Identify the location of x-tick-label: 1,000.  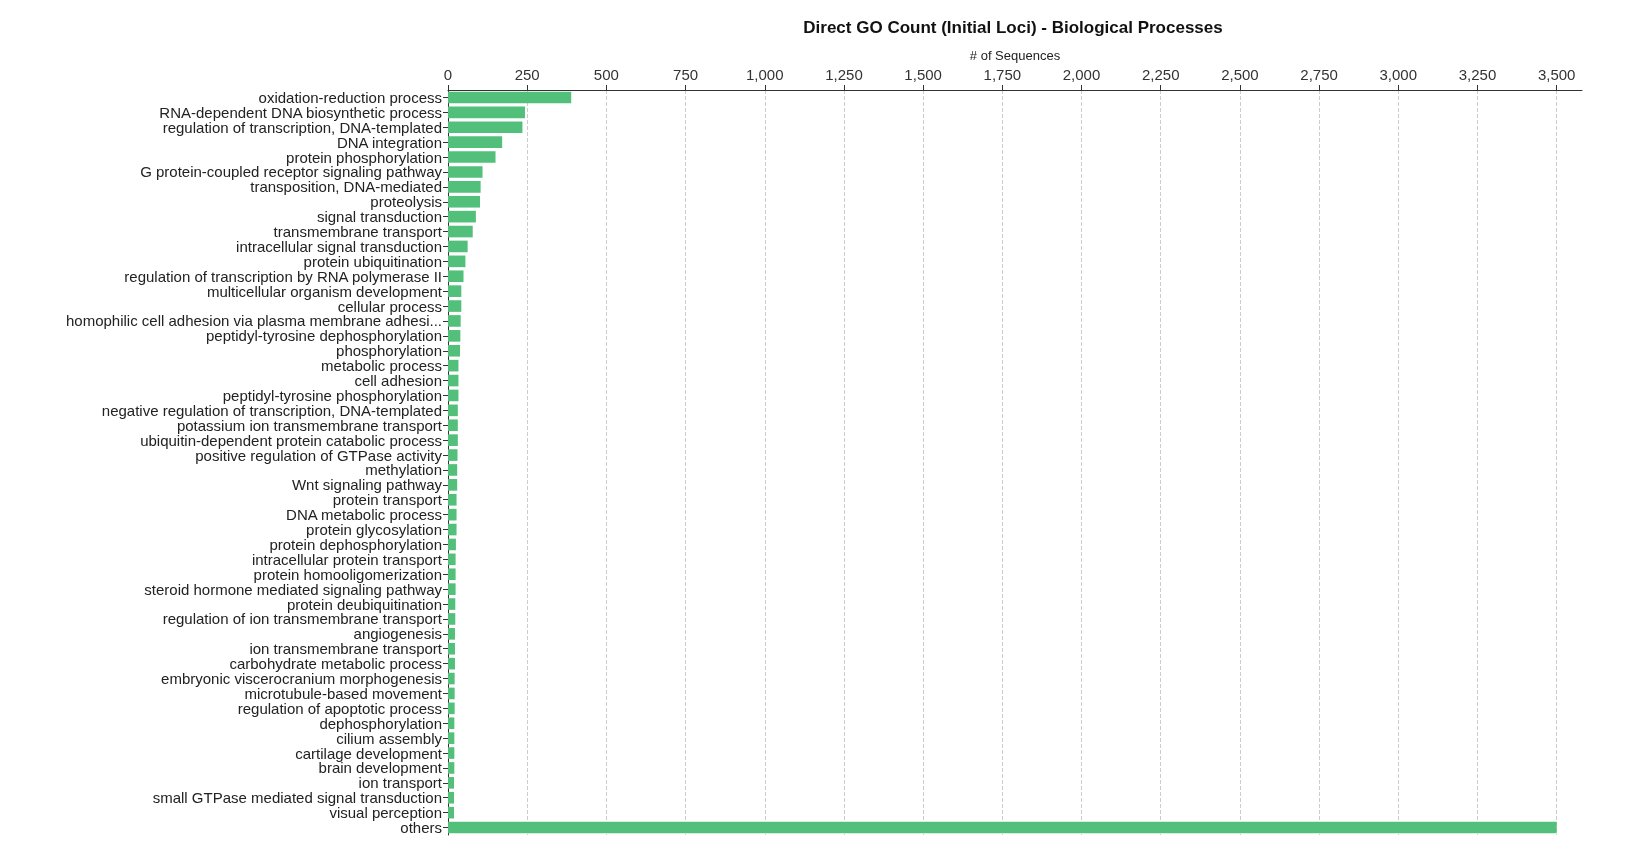
(764, 74).